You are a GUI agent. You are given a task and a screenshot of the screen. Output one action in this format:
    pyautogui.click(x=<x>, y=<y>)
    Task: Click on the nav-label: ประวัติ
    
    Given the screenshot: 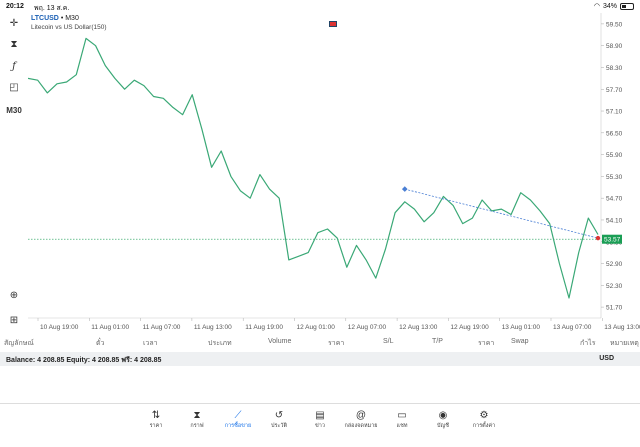 What is the action you would take?
    pyautogui.click(x=279, y=426)
    